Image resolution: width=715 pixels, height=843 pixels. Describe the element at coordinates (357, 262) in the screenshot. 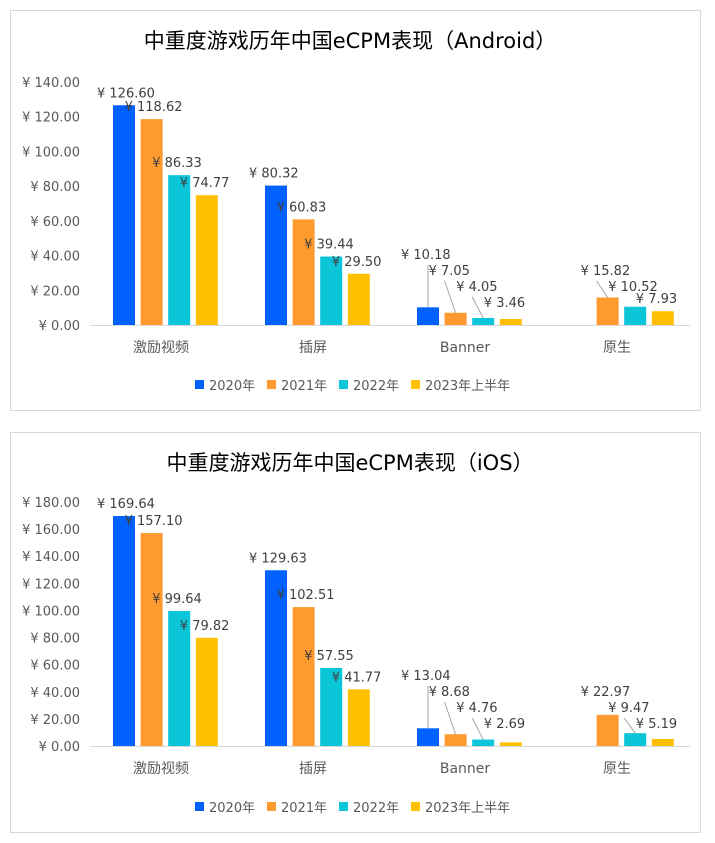

I see `data-label: ¥ 29.50` at that location.